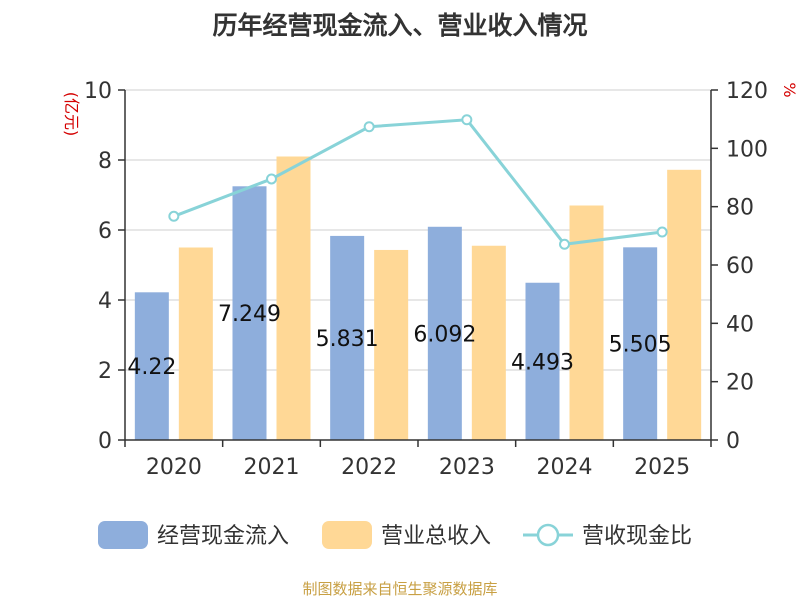 The height and width of the screenshot is (600, 800). Describe the element at coordinates (467, 467) in the screenshot. I see `x-tick-label: 2023` at that location.